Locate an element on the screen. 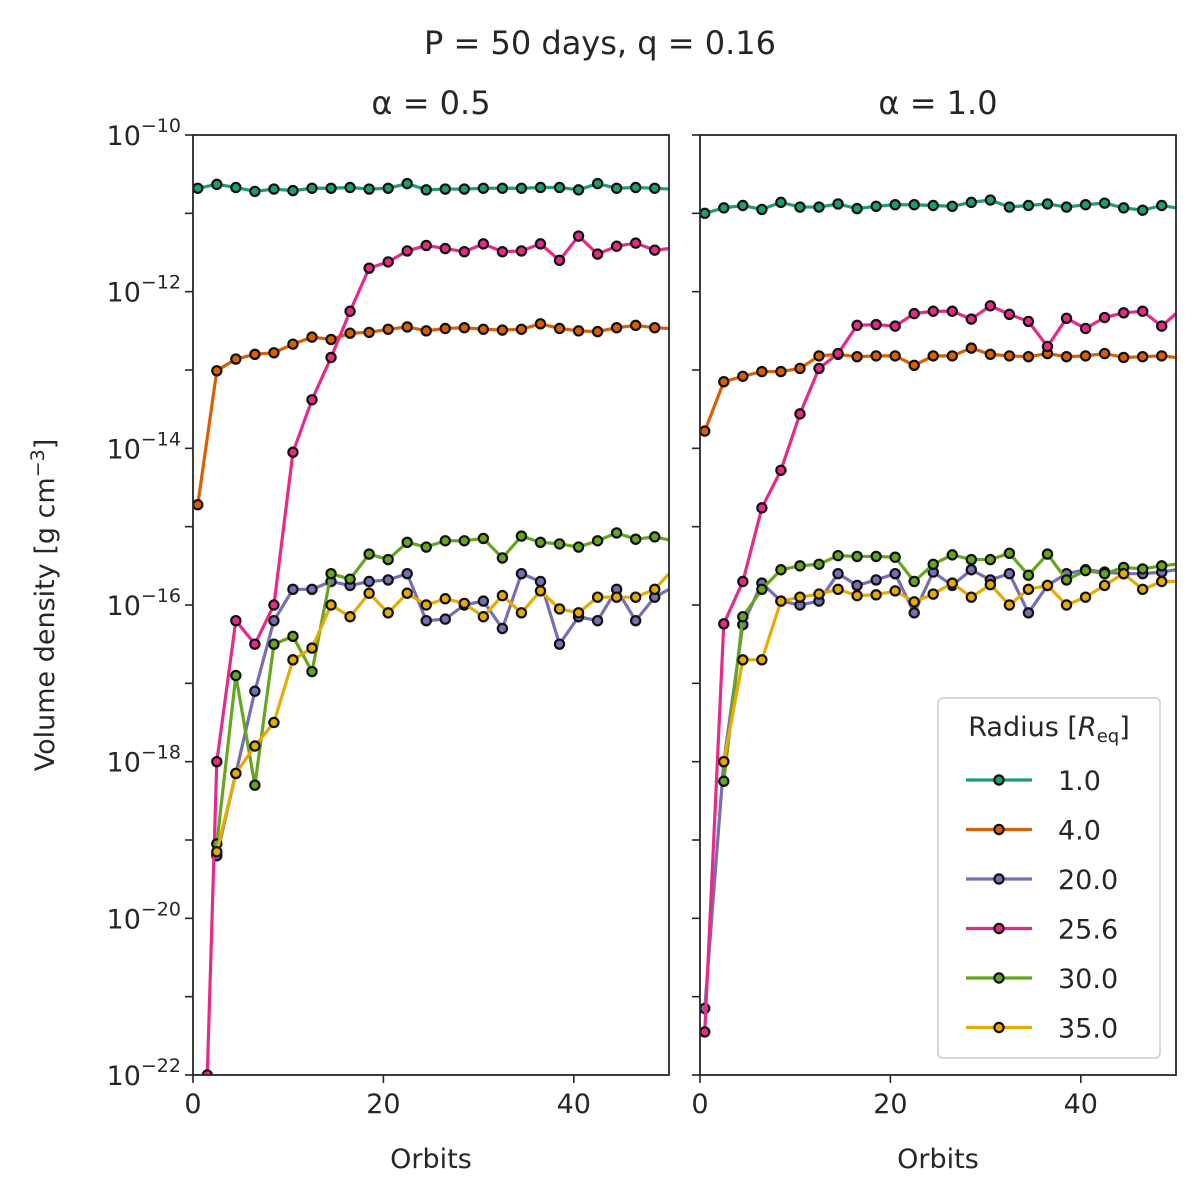 This screenshot has width=1200, height=1200. y-axis-label-close: ] is located at coordinates (45, 444).